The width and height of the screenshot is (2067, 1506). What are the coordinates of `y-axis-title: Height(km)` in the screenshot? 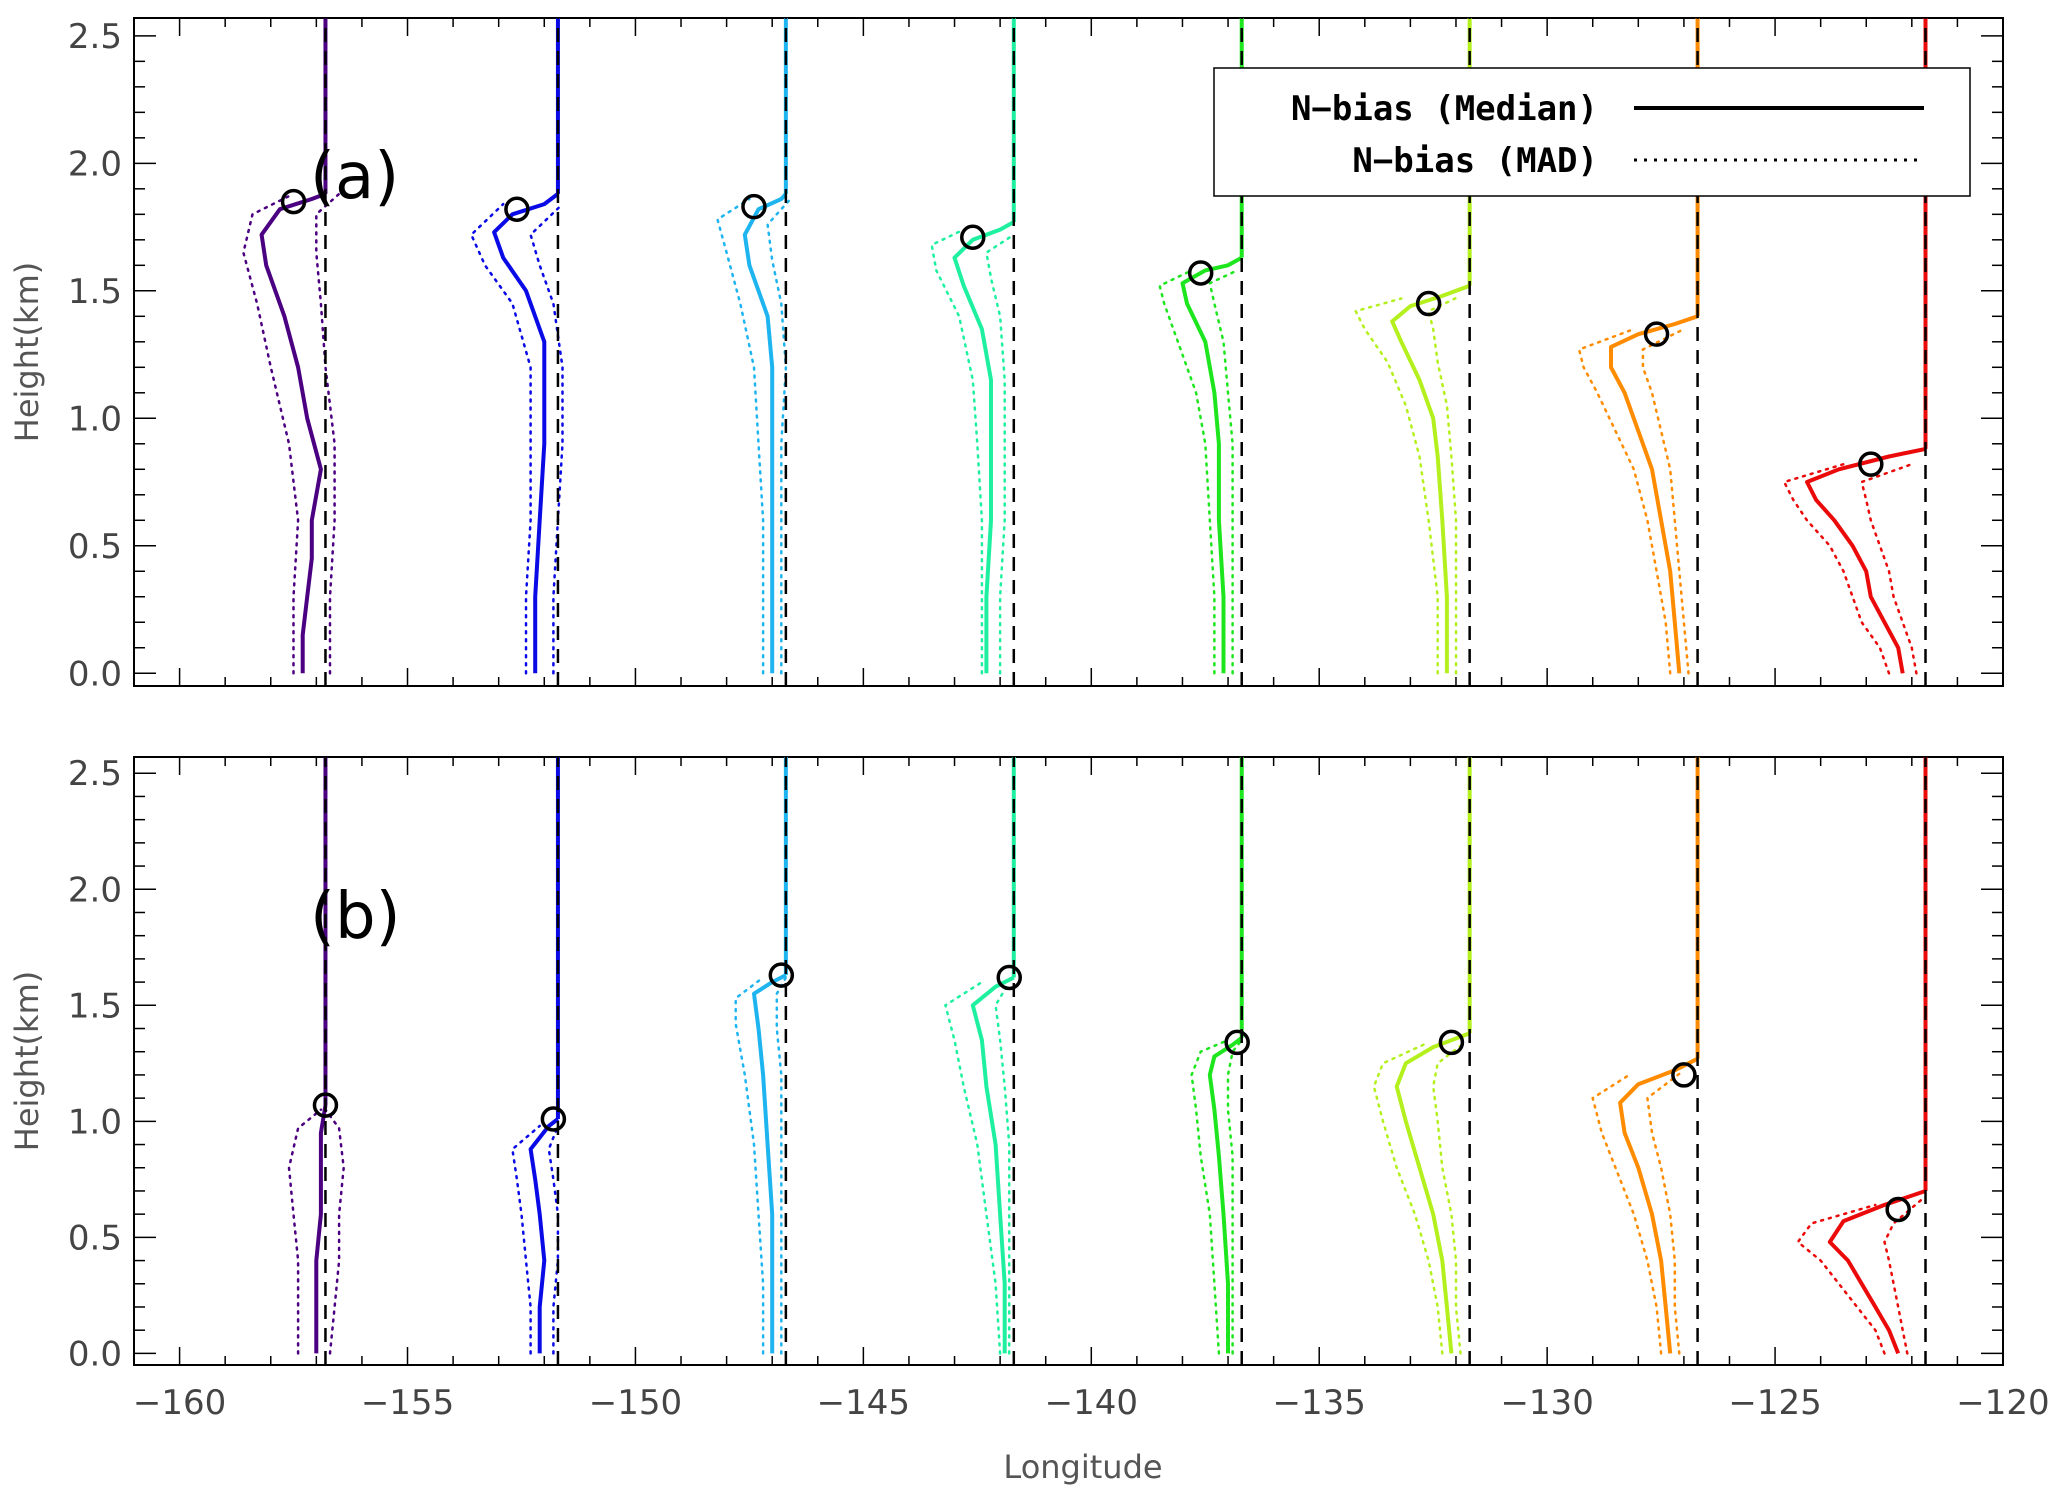 It's located at (27, 352).